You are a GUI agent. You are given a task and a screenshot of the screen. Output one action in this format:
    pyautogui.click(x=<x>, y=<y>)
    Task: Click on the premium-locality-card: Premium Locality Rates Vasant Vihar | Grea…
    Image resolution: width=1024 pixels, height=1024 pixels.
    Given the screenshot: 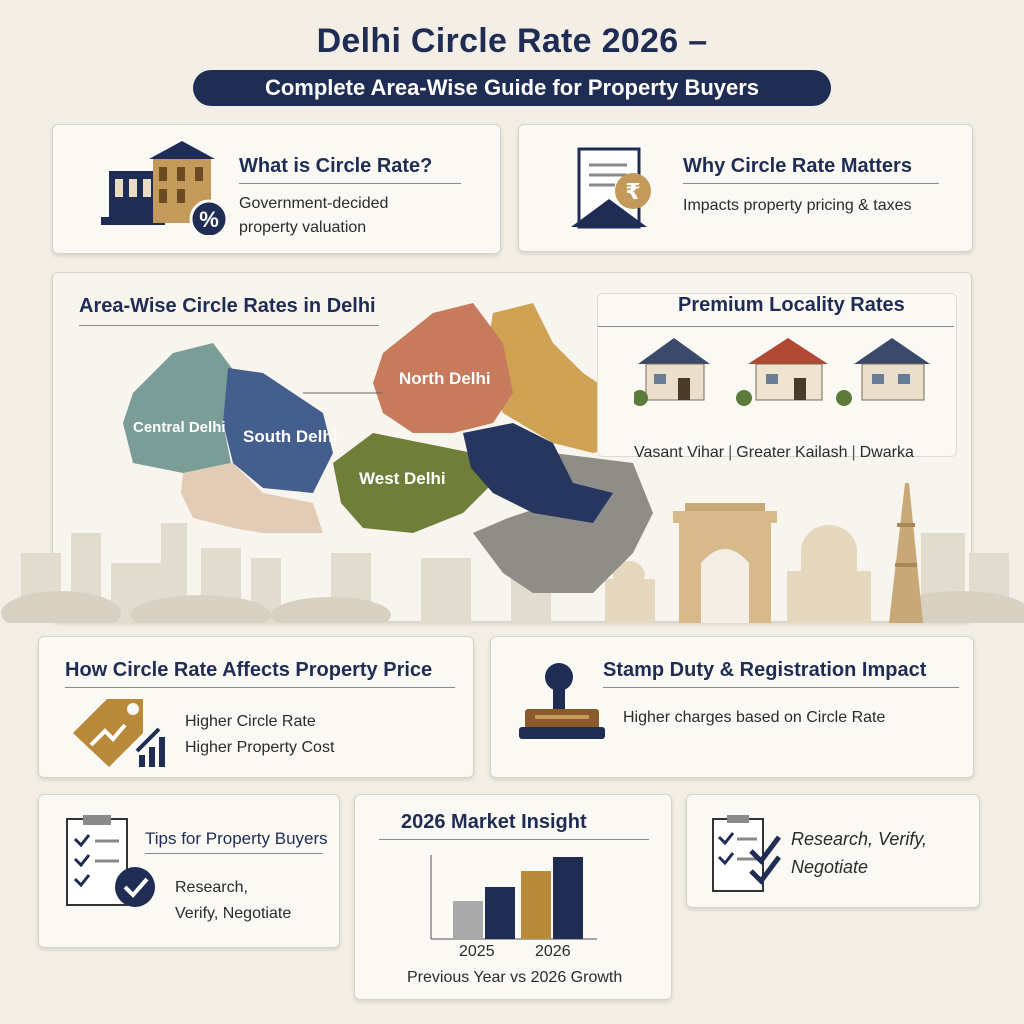 What is the action you would take?
    pyautogui.click(x=777, y=377)
    